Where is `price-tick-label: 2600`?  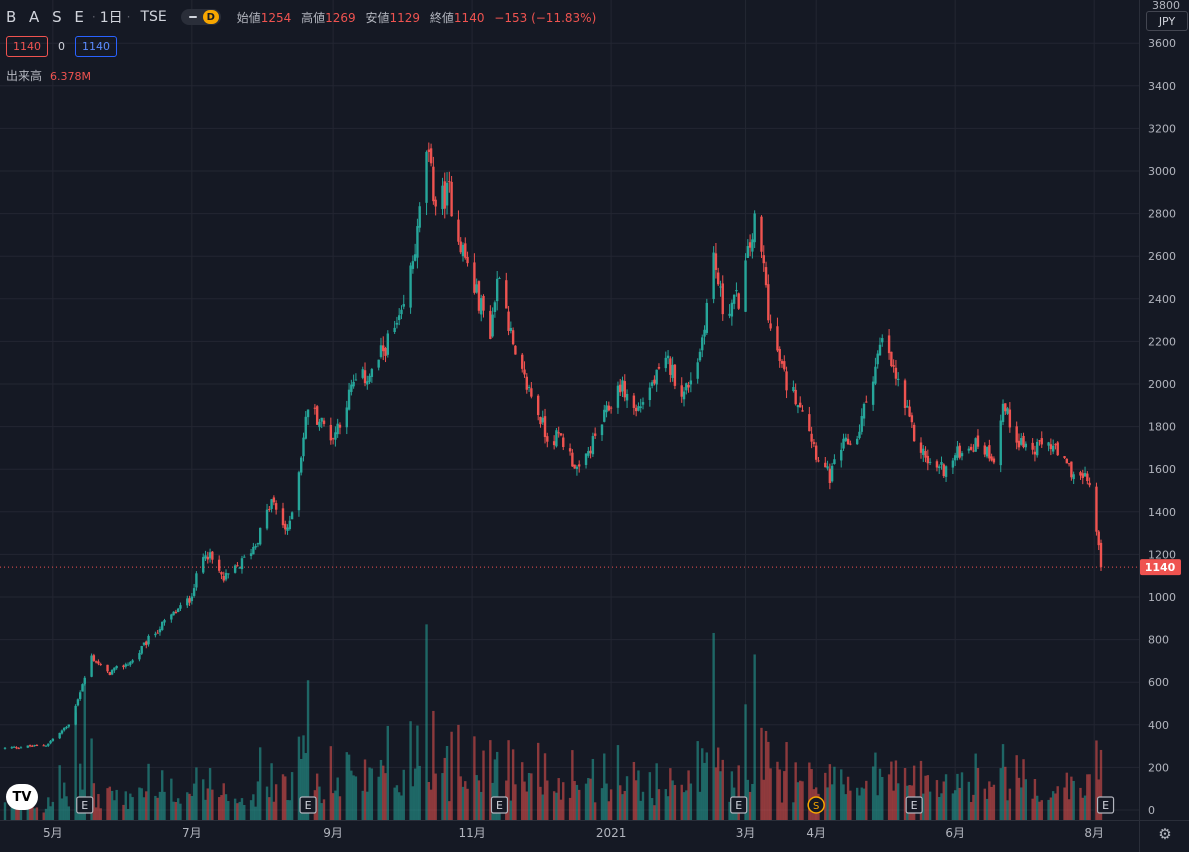
price-tick-label: 2600 is located at coordinates (1162, 256).